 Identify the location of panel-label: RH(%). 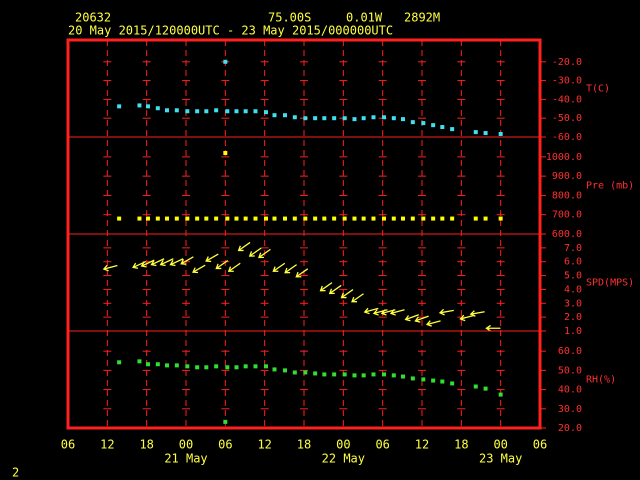
(601, 380).